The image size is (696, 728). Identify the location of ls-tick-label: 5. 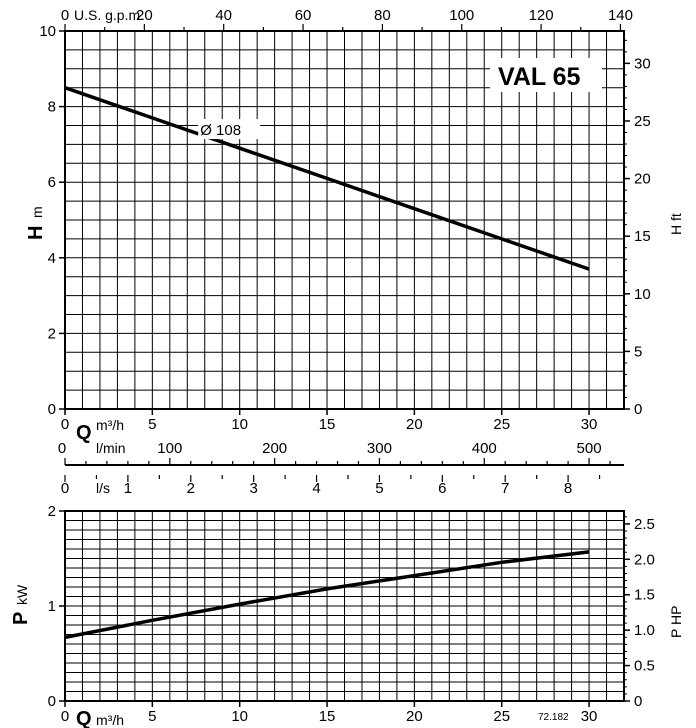
(379, 488).